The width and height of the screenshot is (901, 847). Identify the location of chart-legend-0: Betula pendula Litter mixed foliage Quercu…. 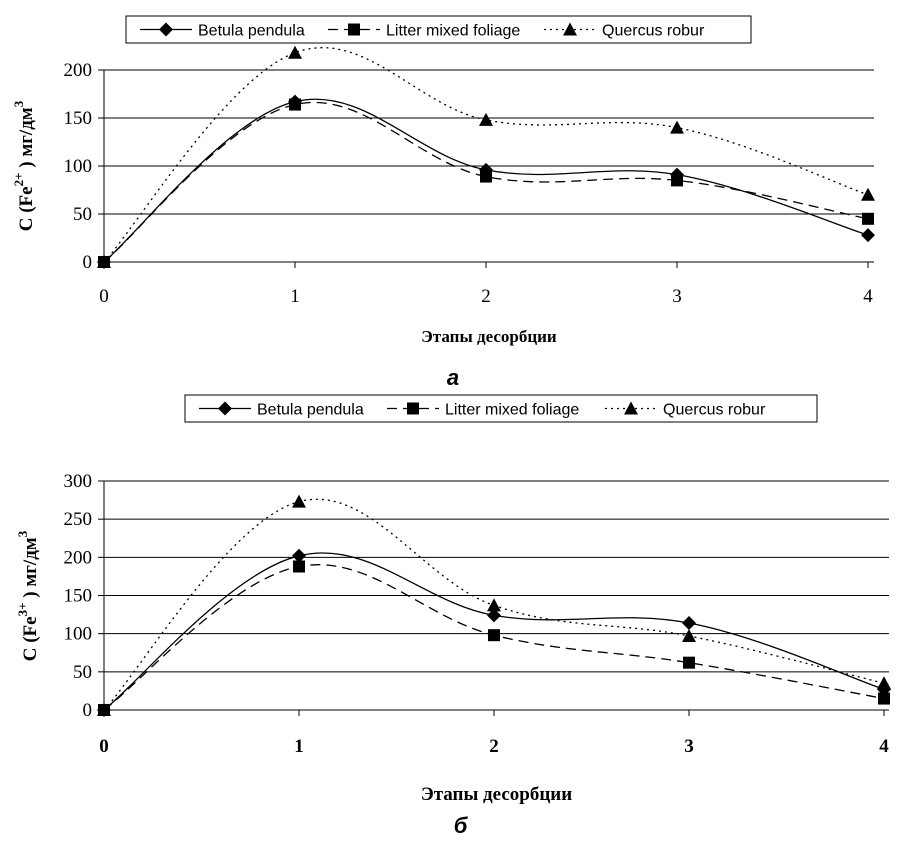
(438, 29).